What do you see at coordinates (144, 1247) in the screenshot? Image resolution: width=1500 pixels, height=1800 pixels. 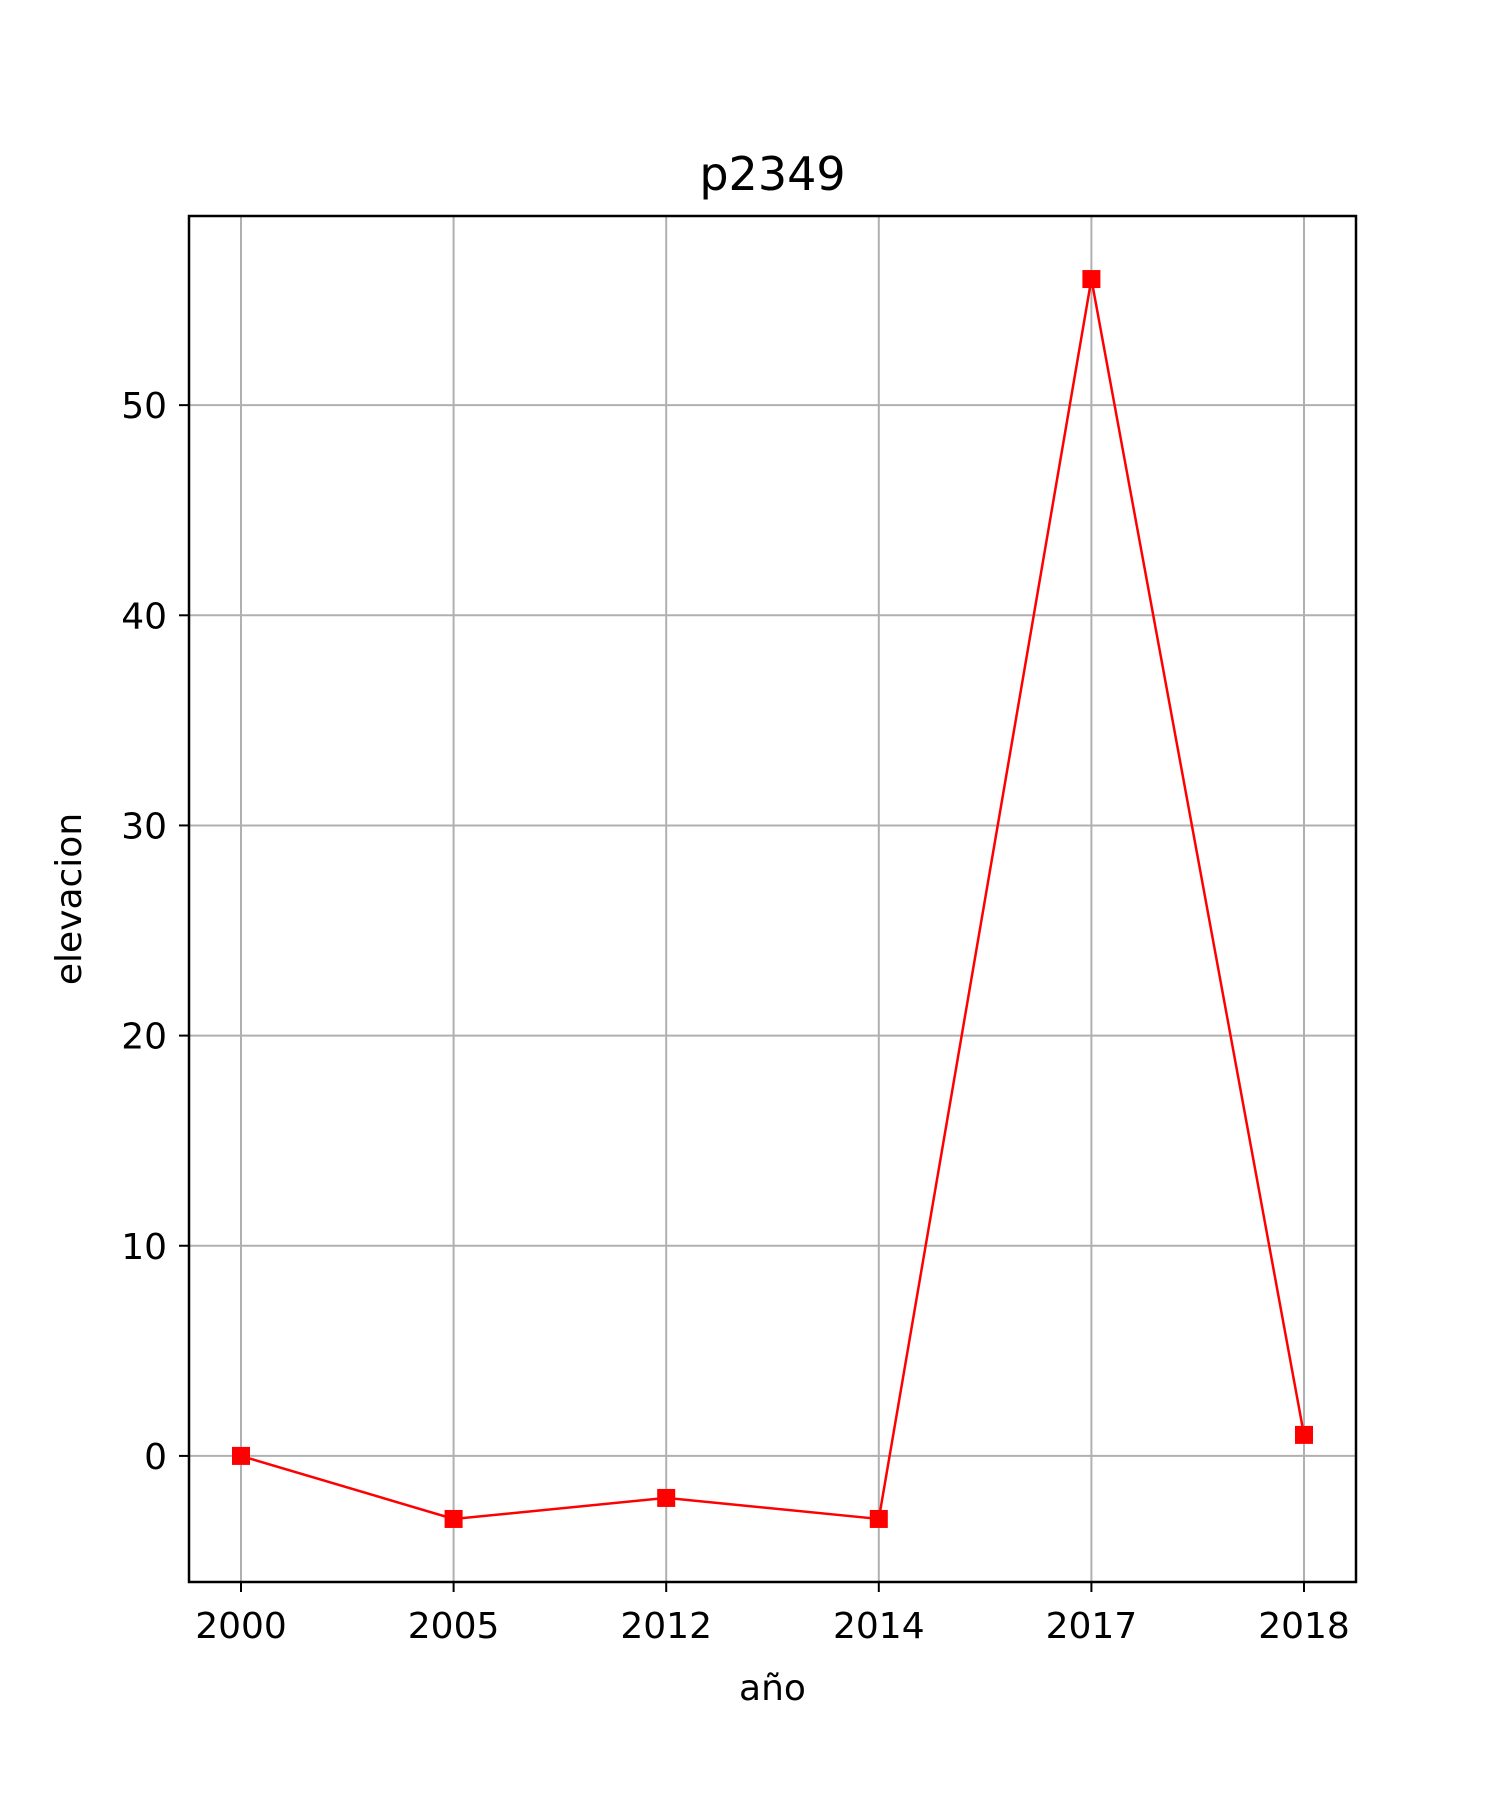 I see `y-tick-label: 10` at bounding box center [144, 1247].